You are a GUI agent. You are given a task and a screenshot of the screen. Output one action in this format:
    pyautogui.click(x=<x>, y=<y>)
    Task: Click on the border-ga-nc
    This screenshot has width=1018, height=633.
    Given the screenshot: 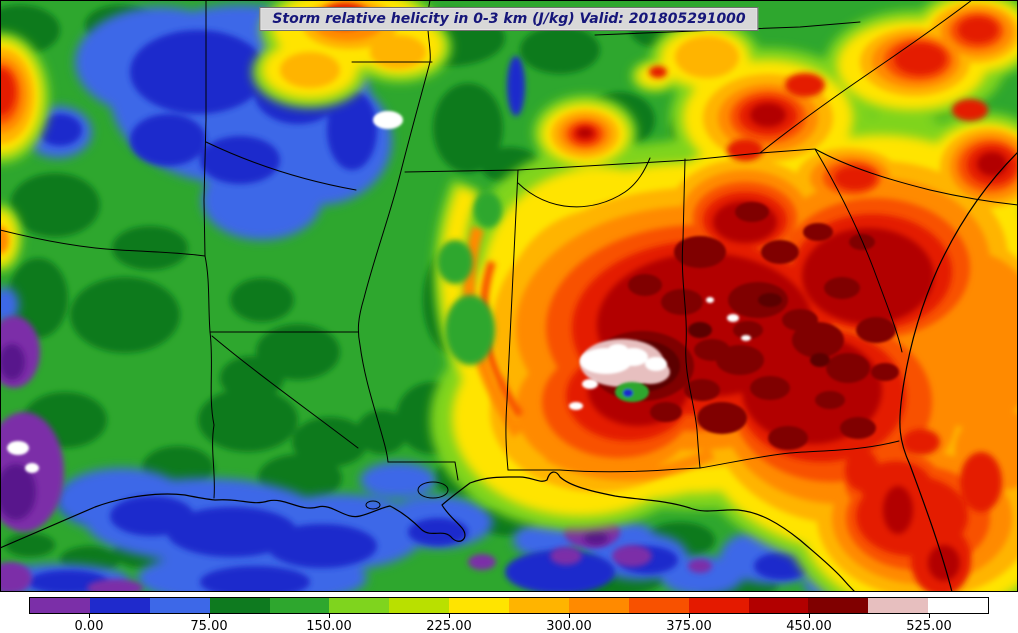 What is the action you would take?
    pyautogui.click(x=787, y=151)
    